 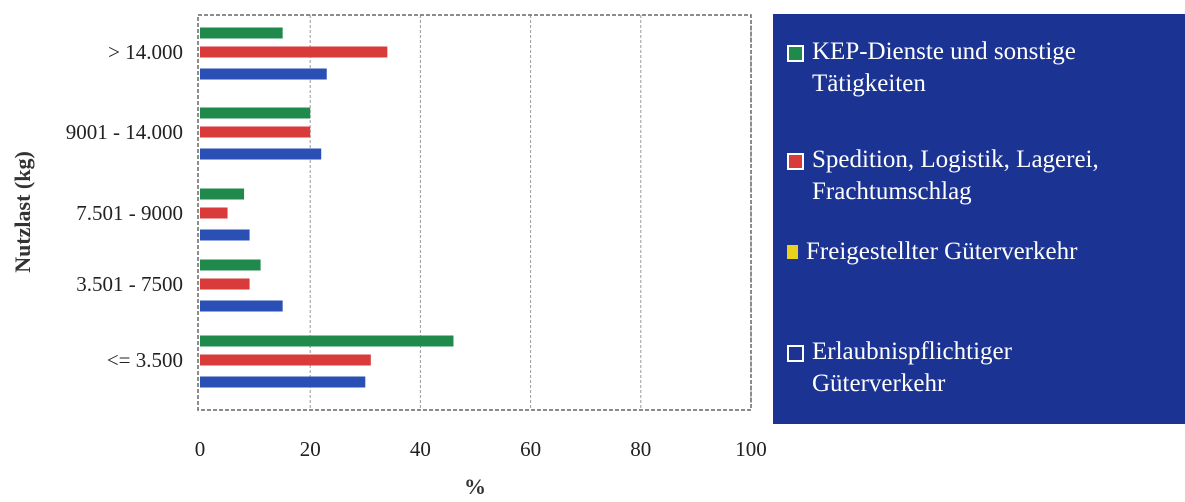 I want to click on legend-item-erlaubnispflichtig: Erlaubnispflichtiger Güterverkehr, so click(x=983, y=368).